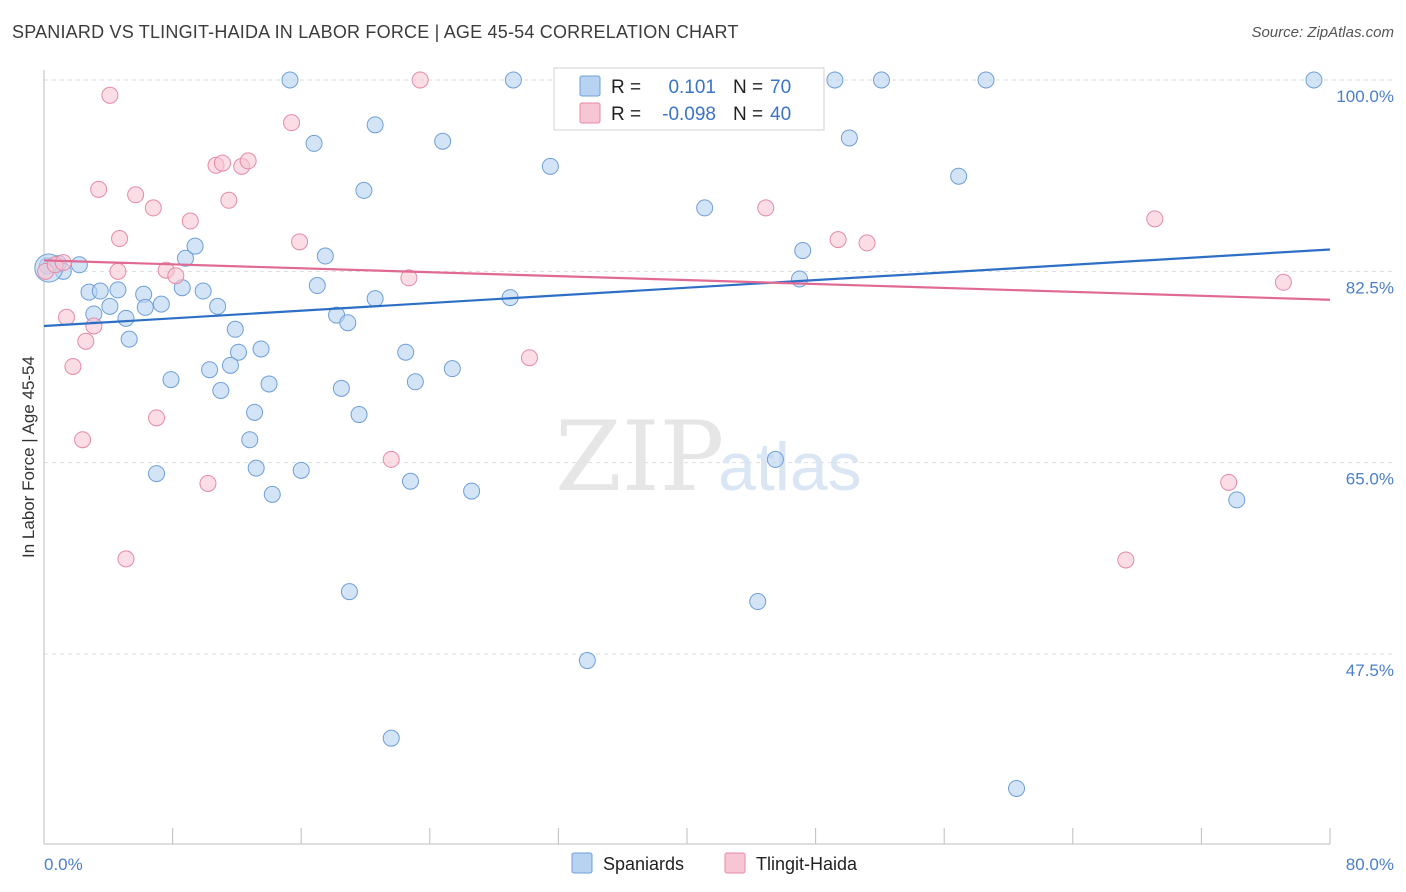 This screenshot has height=892, width=1406. What do you see at coordinates (582, 863) in the screenshot?
I see `bottom-legend-swatch-spaniards` at bounding box center [582, 863].